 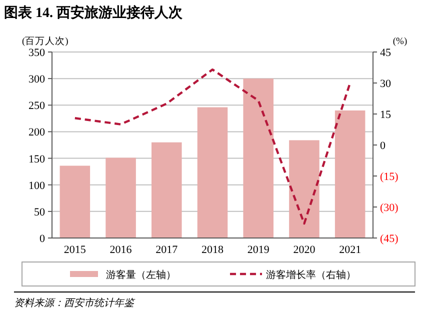 What do you see at coordinates (40, 212) in the screenshot?
I see `y-tick-label: 50` at bounding box center [40, 212].